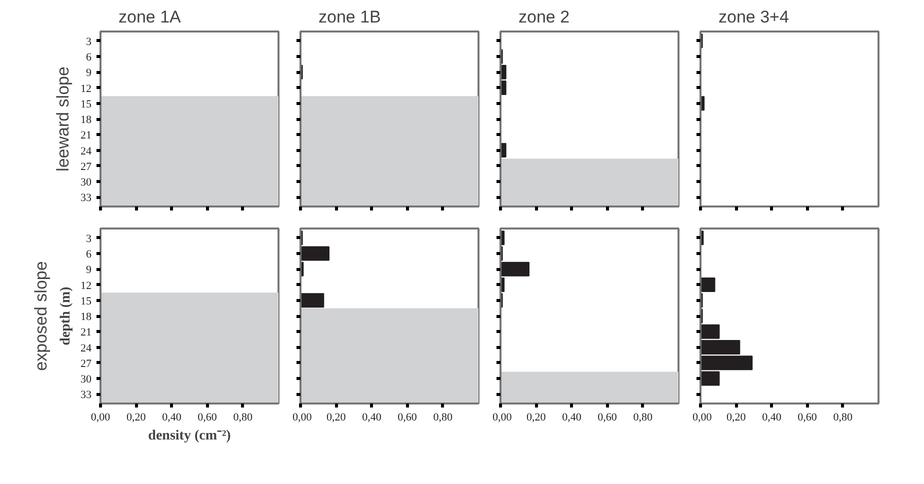  I want to click on text: leeward slope, so click(63, 119).